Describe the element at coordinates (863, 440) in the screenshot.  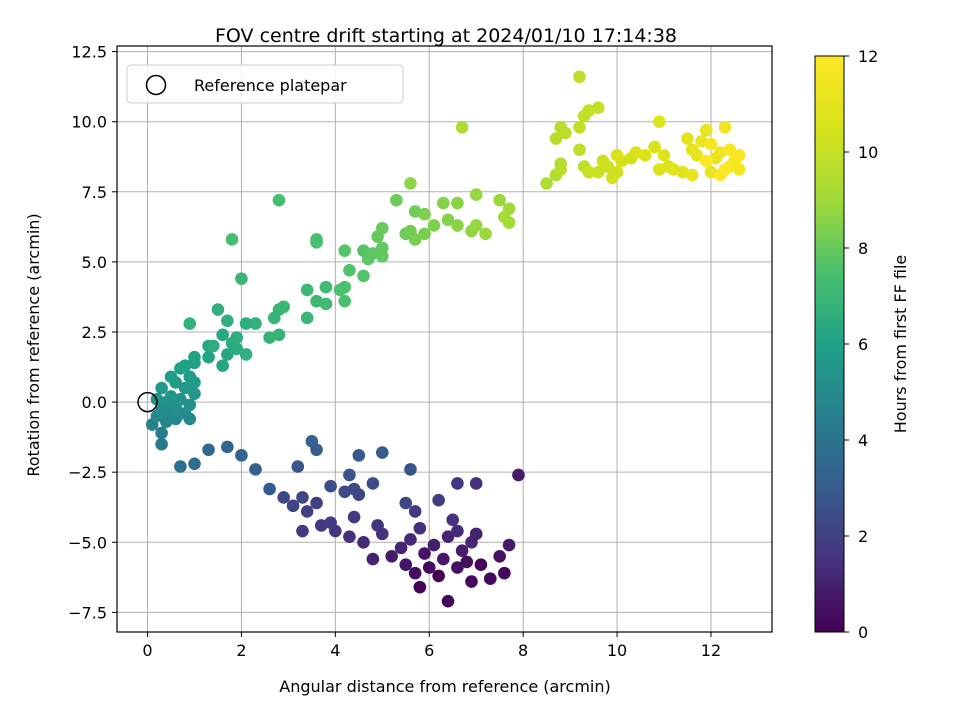
I see `colorbar-tick-label: 4` at that location.